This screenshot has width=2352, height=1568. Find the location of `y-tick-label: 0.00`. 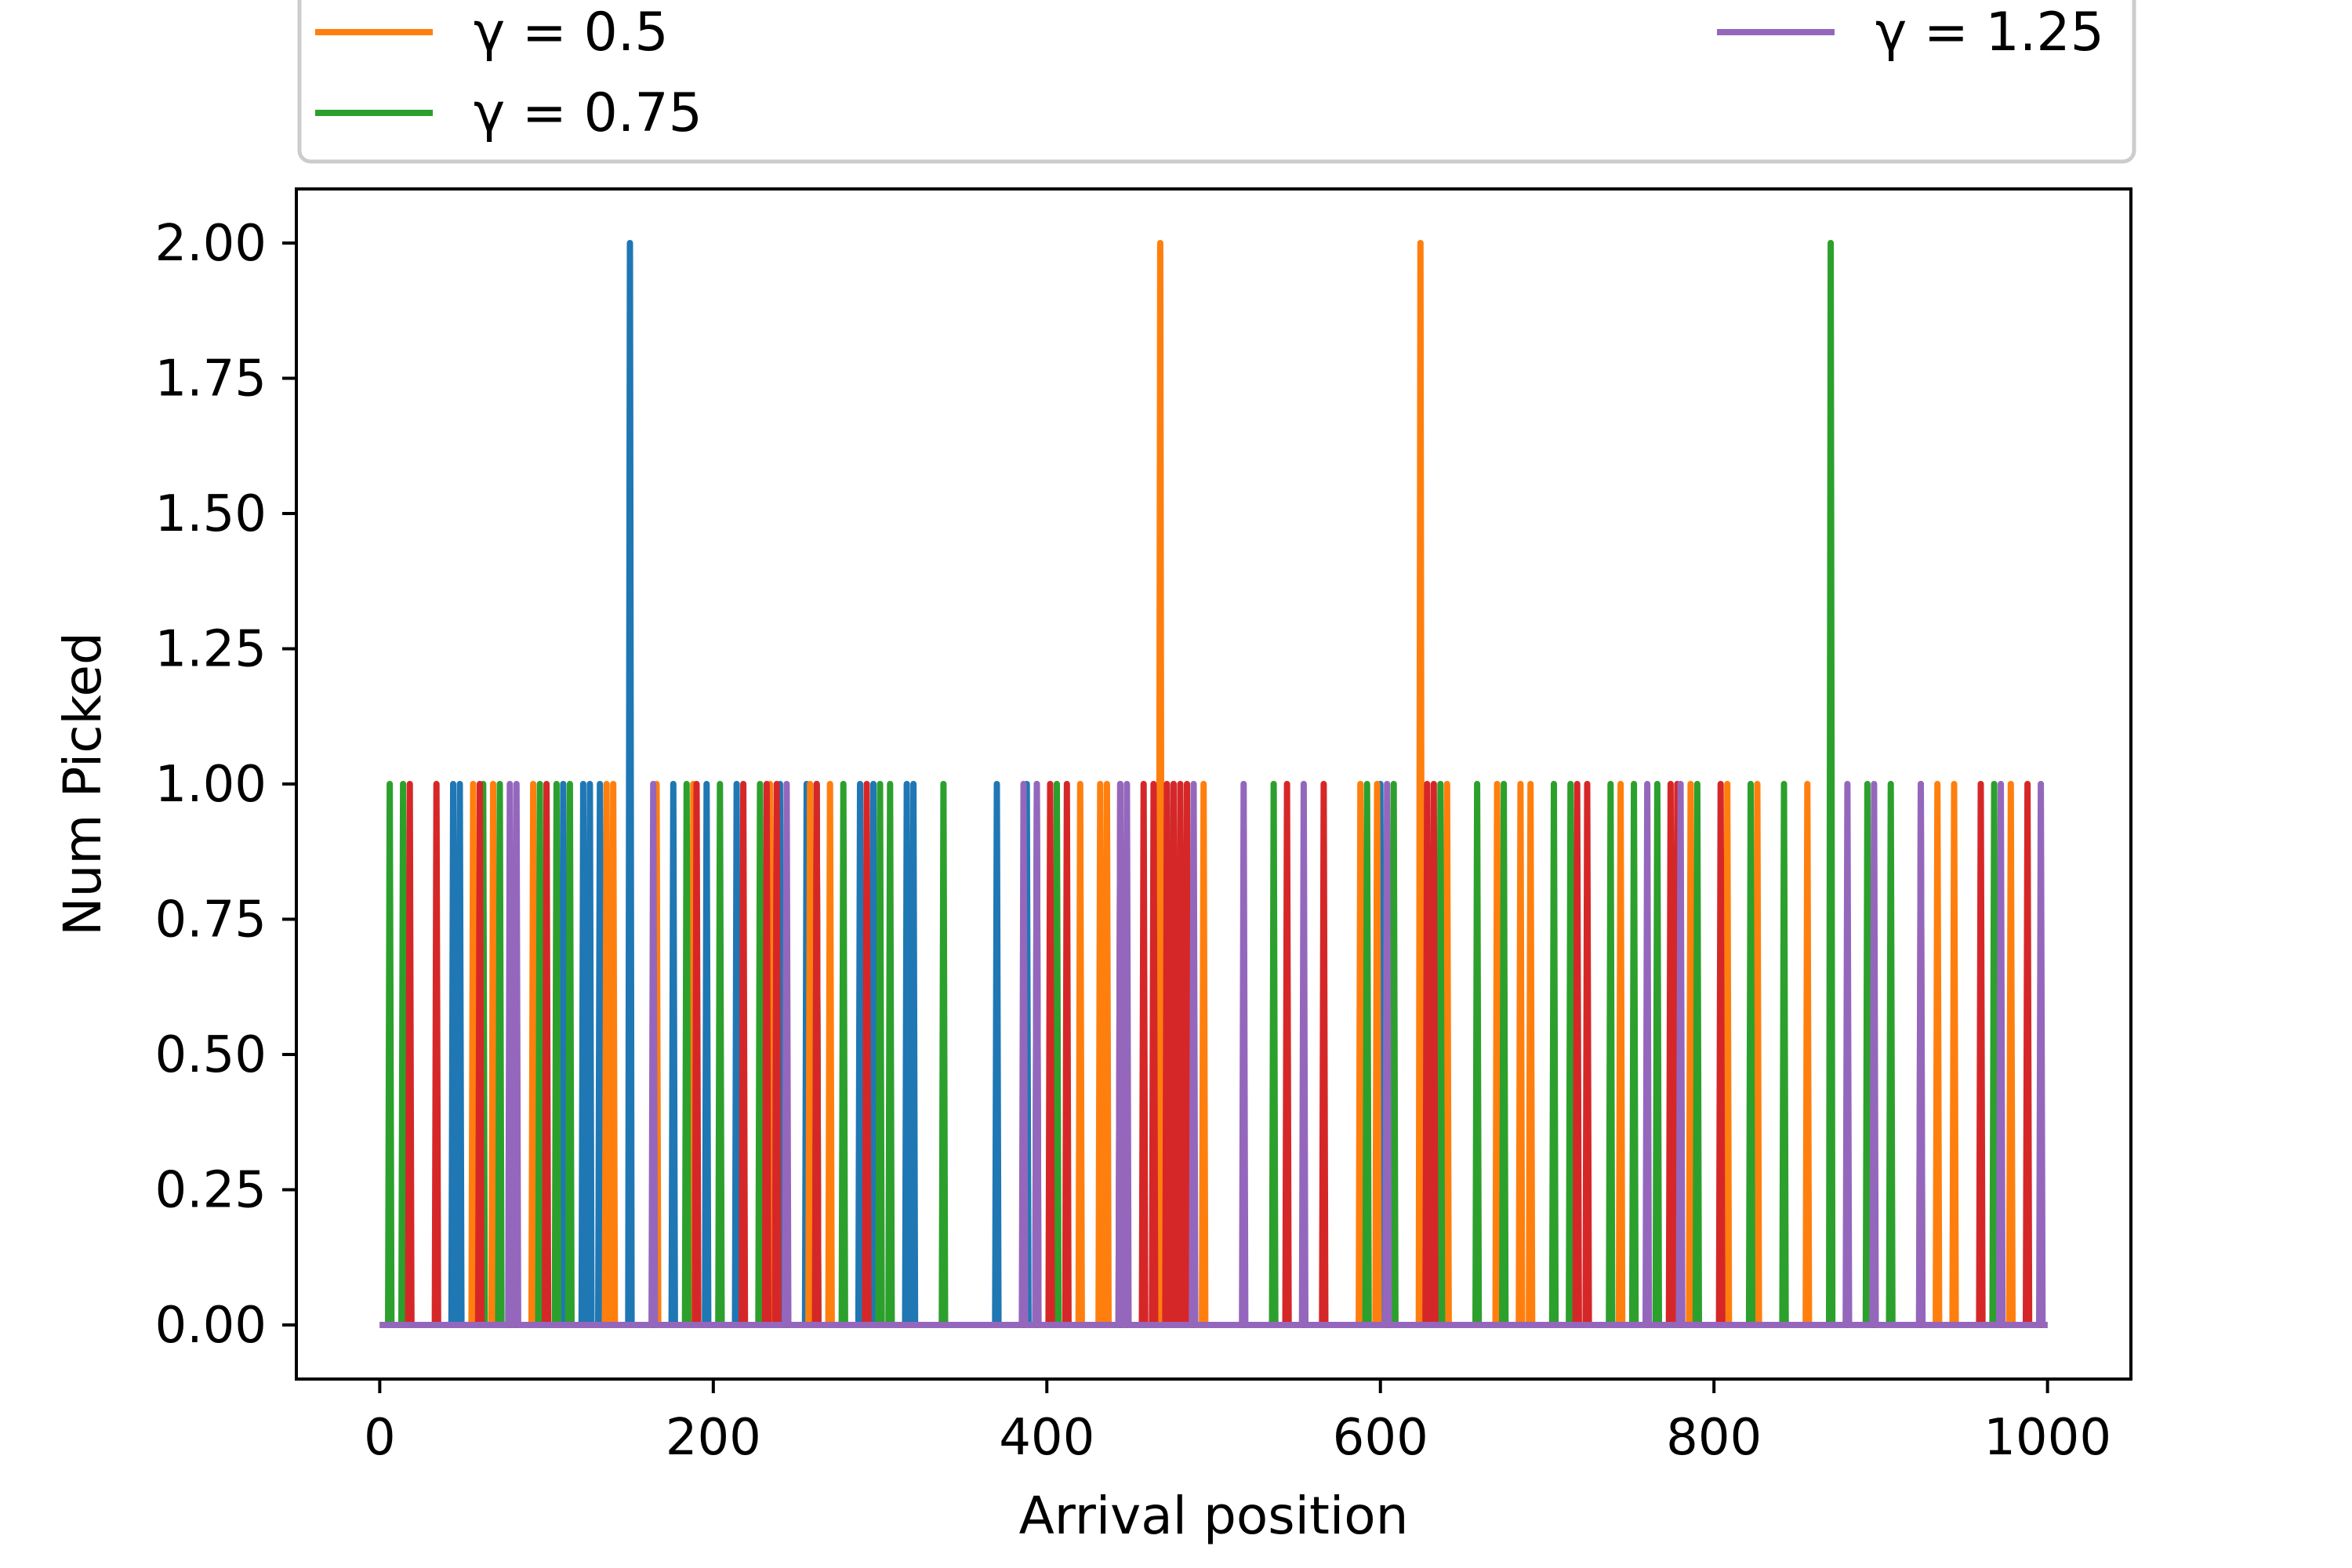

y-tick-label: 0.00 is located at coordinates (211, 1326).